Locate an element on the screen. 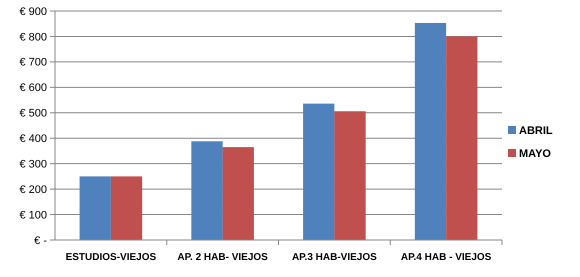 The width and height of the screenshot is (580, 277). legend-label: ABRIL is located at coordinates (536, 131).